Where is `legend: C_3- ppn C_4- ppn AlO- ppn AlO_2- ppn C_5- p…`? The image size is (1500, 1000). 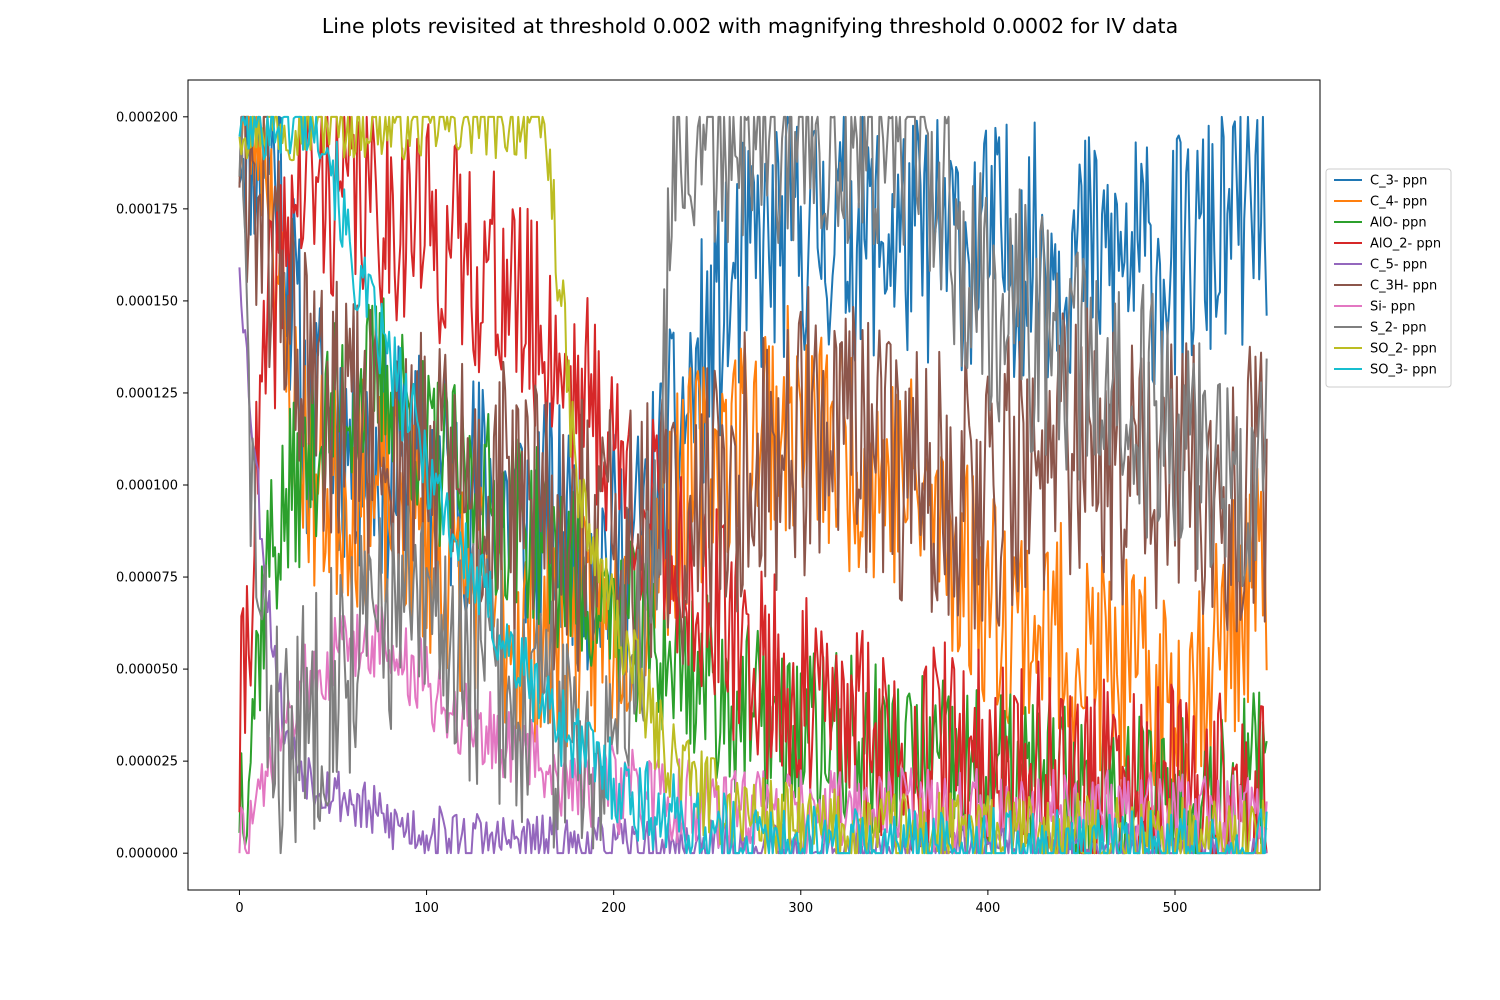 legend: C_3- ppn C_4- ppn AlO- ppn AlO_2- ppn C_5- p… is located at coordinates (1388, 278).